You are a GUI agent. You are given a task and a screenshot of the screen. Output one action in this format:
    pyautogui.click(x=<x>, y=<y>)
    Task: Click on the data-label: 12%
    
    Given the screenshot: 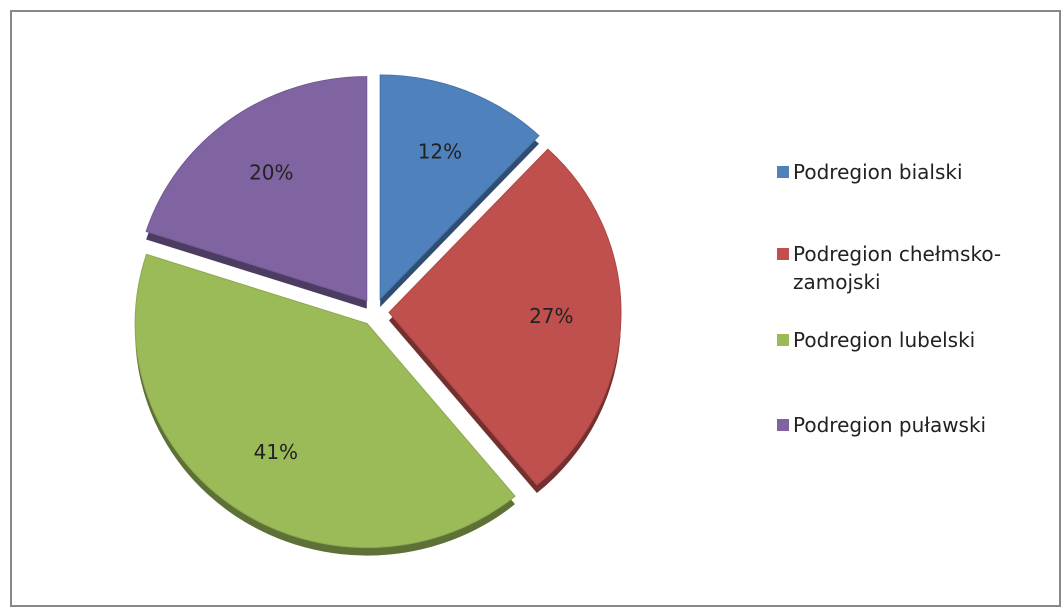 What is the action you would take?
    pyautogui.click(x=440, y=152)
    